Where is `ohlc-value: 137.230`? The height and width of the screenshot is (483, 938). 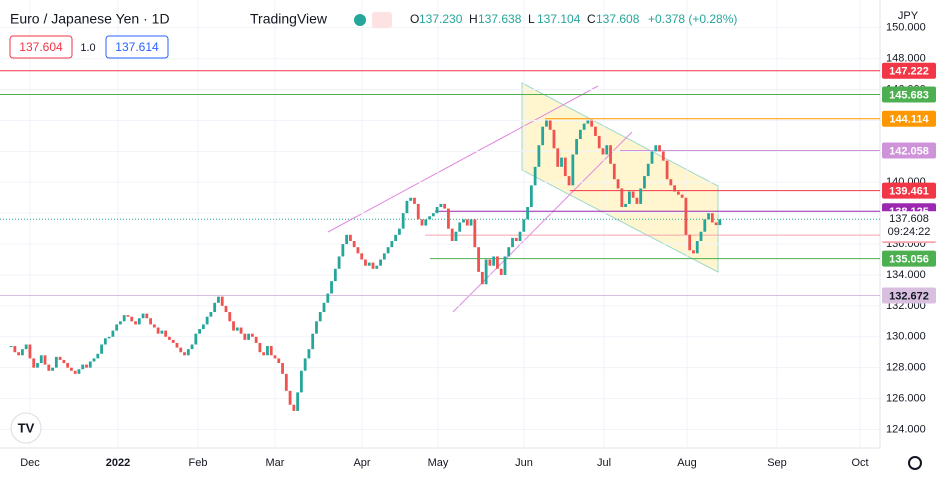 ohlc-value: 137.230 is located at coordinates (441, 19).